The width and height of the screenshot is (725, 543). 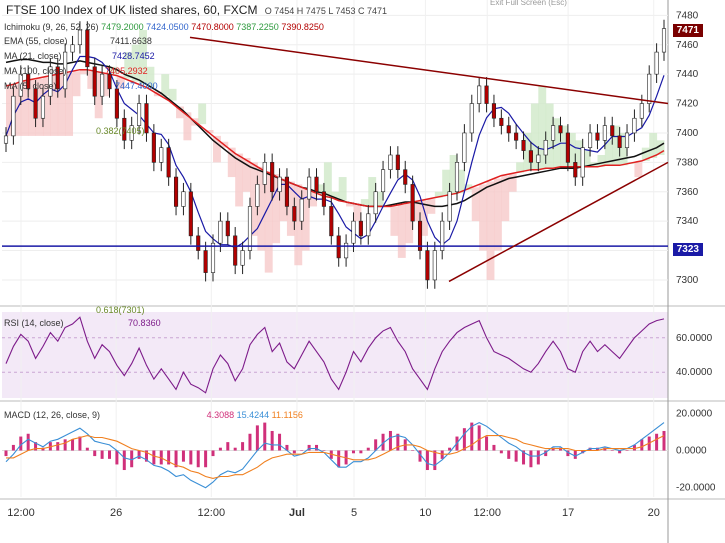 I want to click on rsi-tick-label: 60.0000, so click(x=694, y=338).